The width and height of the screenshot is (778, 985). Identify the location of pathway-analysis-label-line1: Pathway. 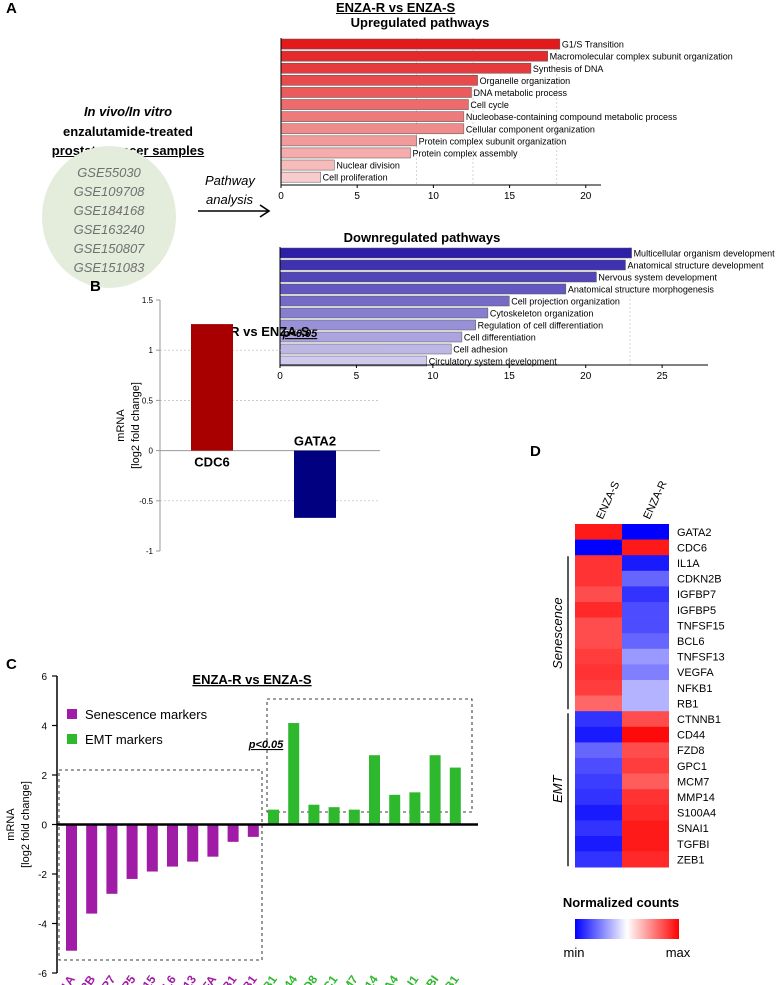
(230, 180).